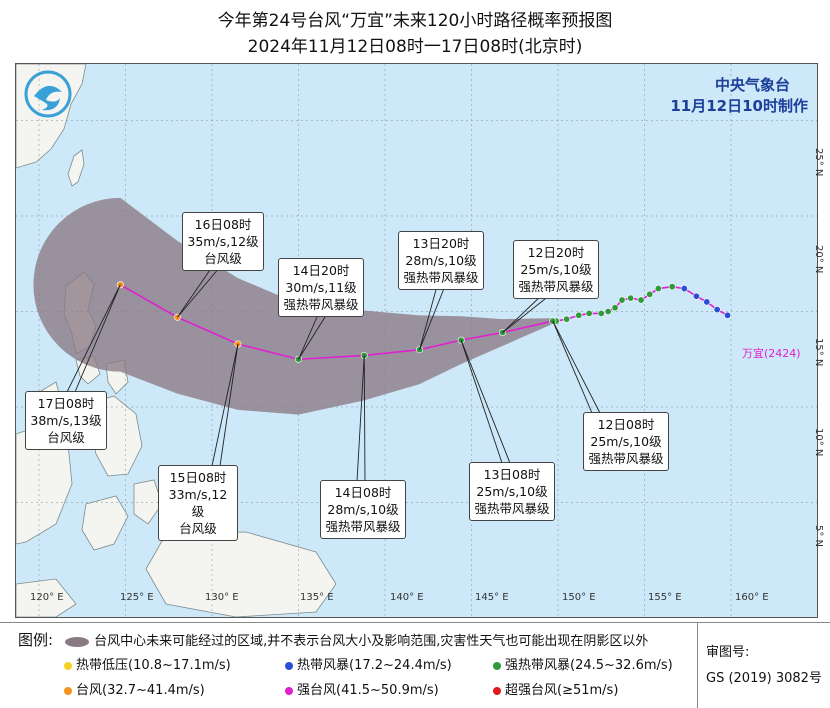  I want to click on review-label: 审图号:, so click(728, 652).